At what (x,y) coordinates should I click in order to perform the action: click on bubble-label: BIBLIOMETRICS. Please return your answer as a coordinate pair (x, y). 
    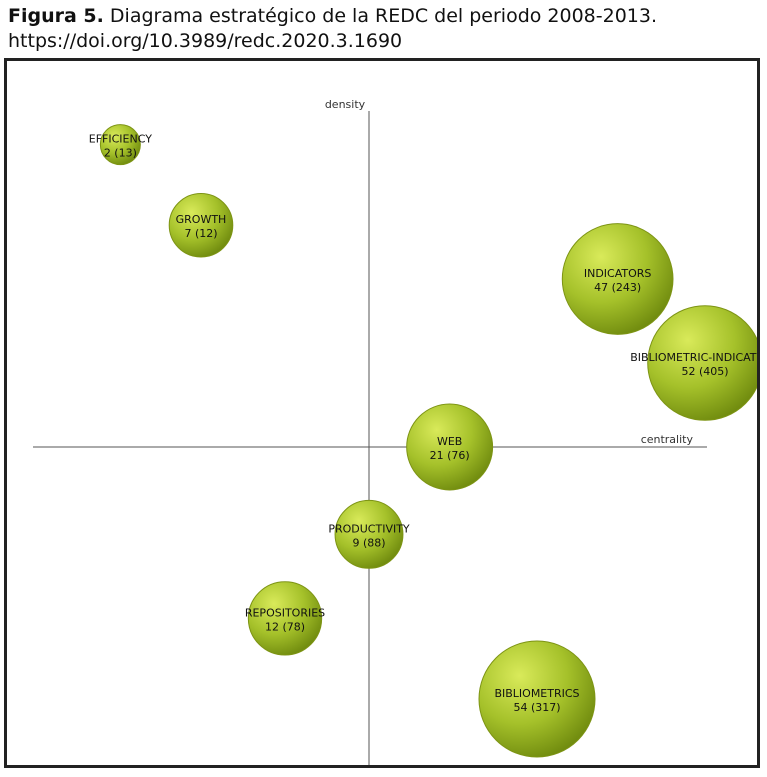
    Looking at the image, I should click on (536, 693).